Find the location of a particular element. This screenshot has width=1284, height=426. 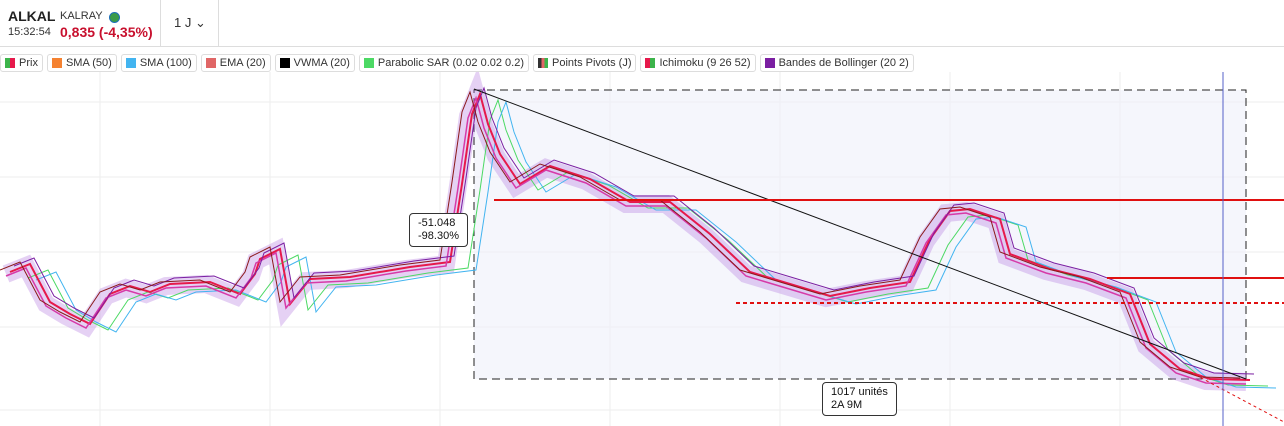

measure-label: -51.048 -98.30% is located at coordinates (438, 230).